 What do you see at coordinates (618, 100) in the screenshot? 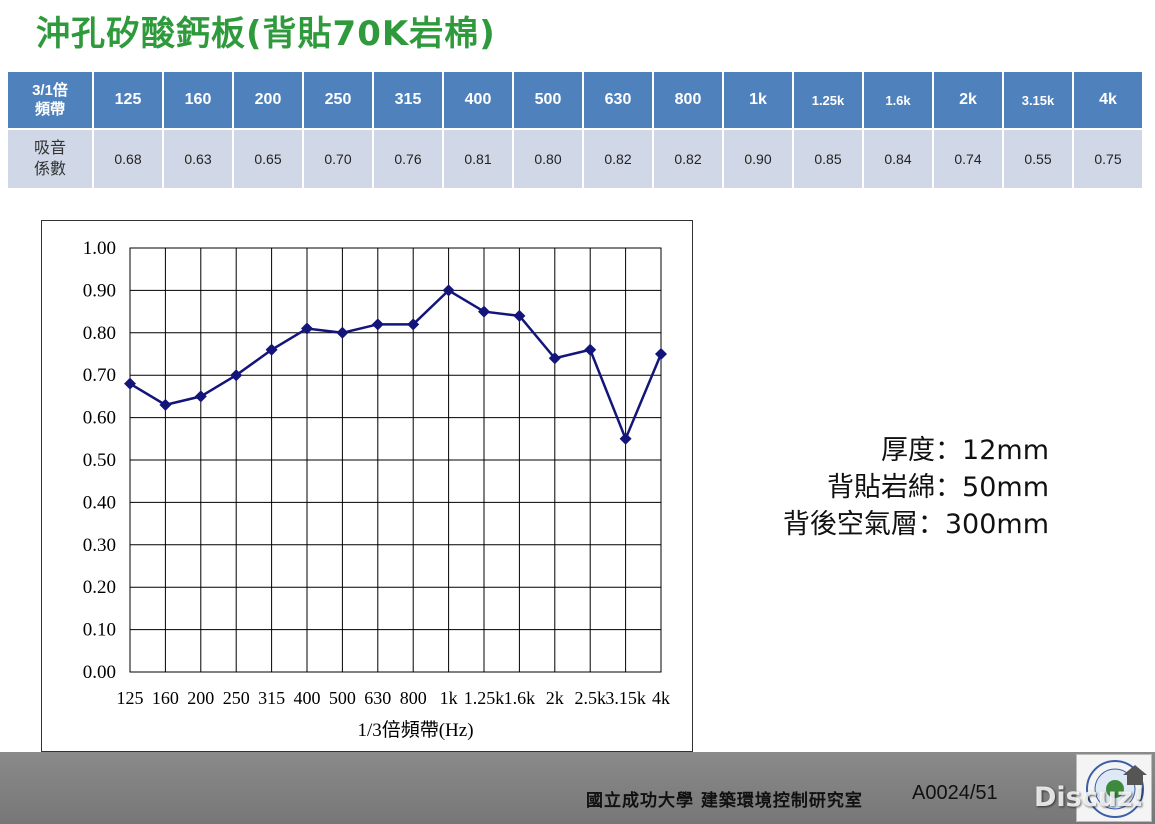
I see `table-header-cell: 630` at bounding box center [618, 100].